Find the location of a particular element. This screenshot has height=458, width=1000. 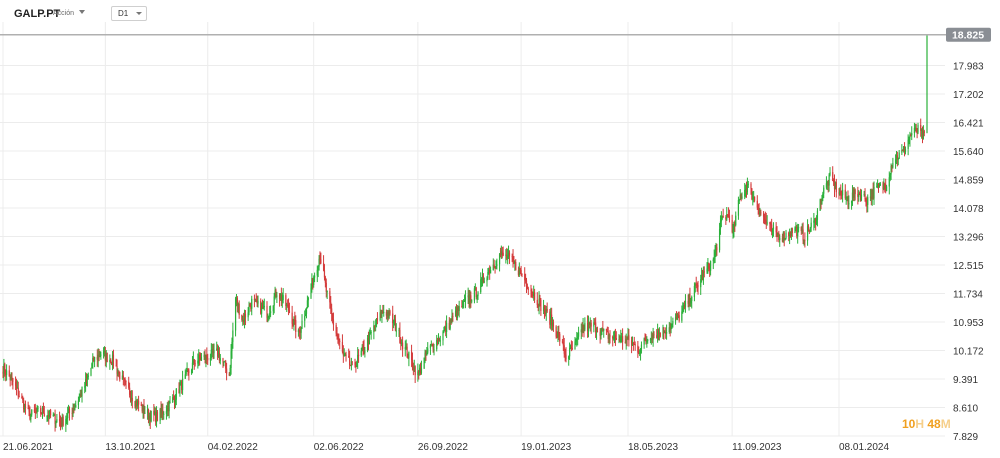

y-tick-label: 16.421 is located at coordinates (968, 123).